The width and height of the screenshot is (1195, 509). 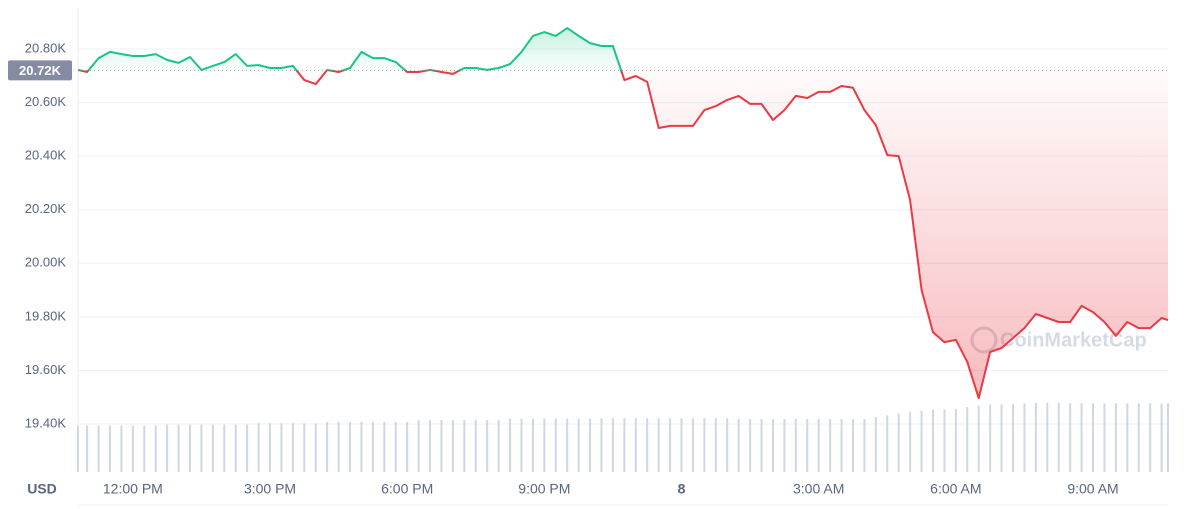 I want to click on y-tick-label: 20.00K, so click(x=46, y=262).